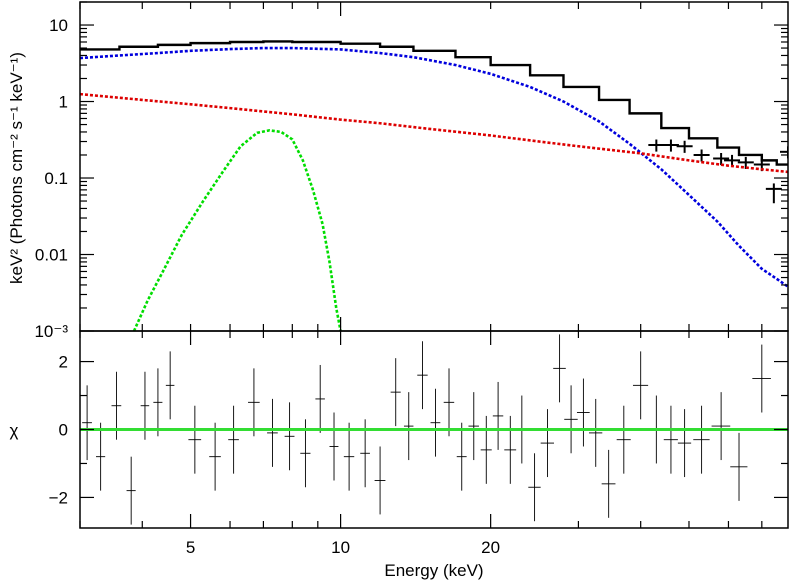  What do you see at coordinates (63, 362) in the screenshot?
I see `residual-y-tick-label: 2` at bounding box center [63, 362].